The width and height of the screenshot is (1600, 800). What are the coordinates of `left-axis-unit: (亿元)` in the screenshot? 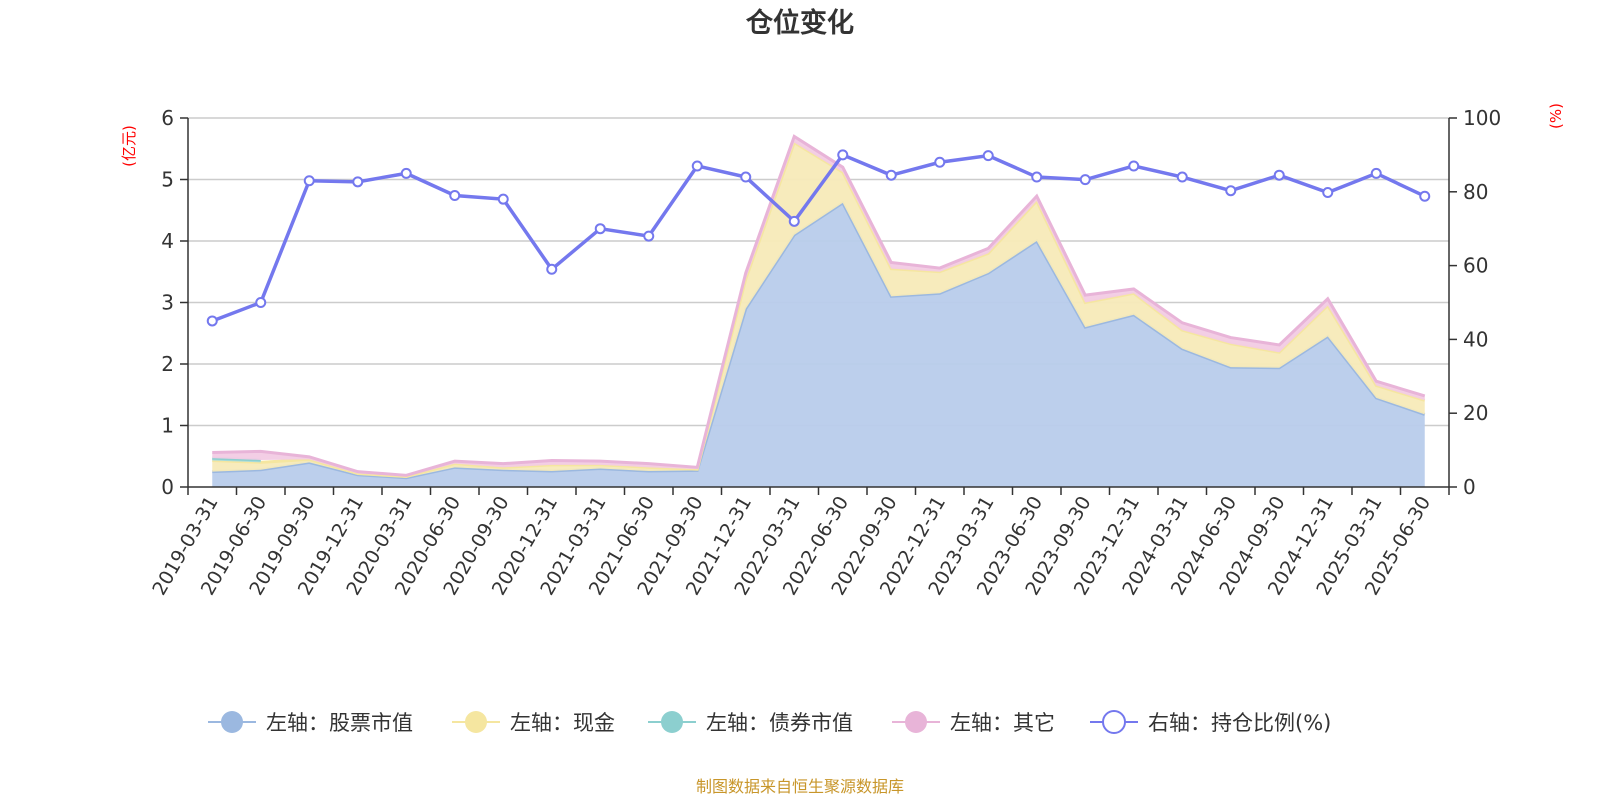 It's located at (129, 146).